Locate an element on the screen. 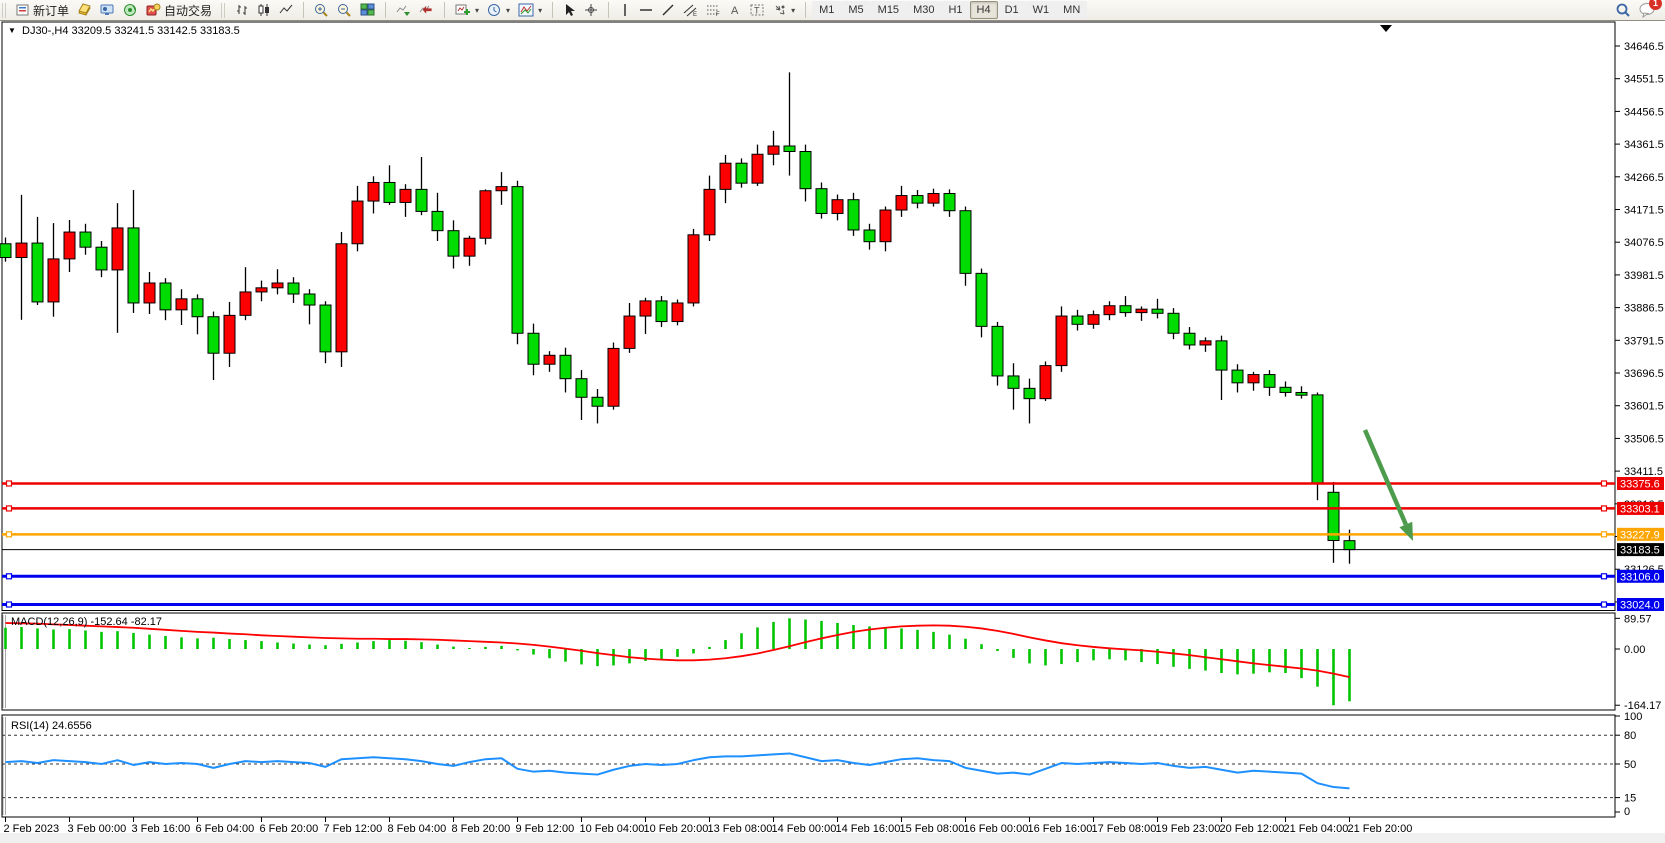  bar-chart-button is located at coordinates (242, 10).